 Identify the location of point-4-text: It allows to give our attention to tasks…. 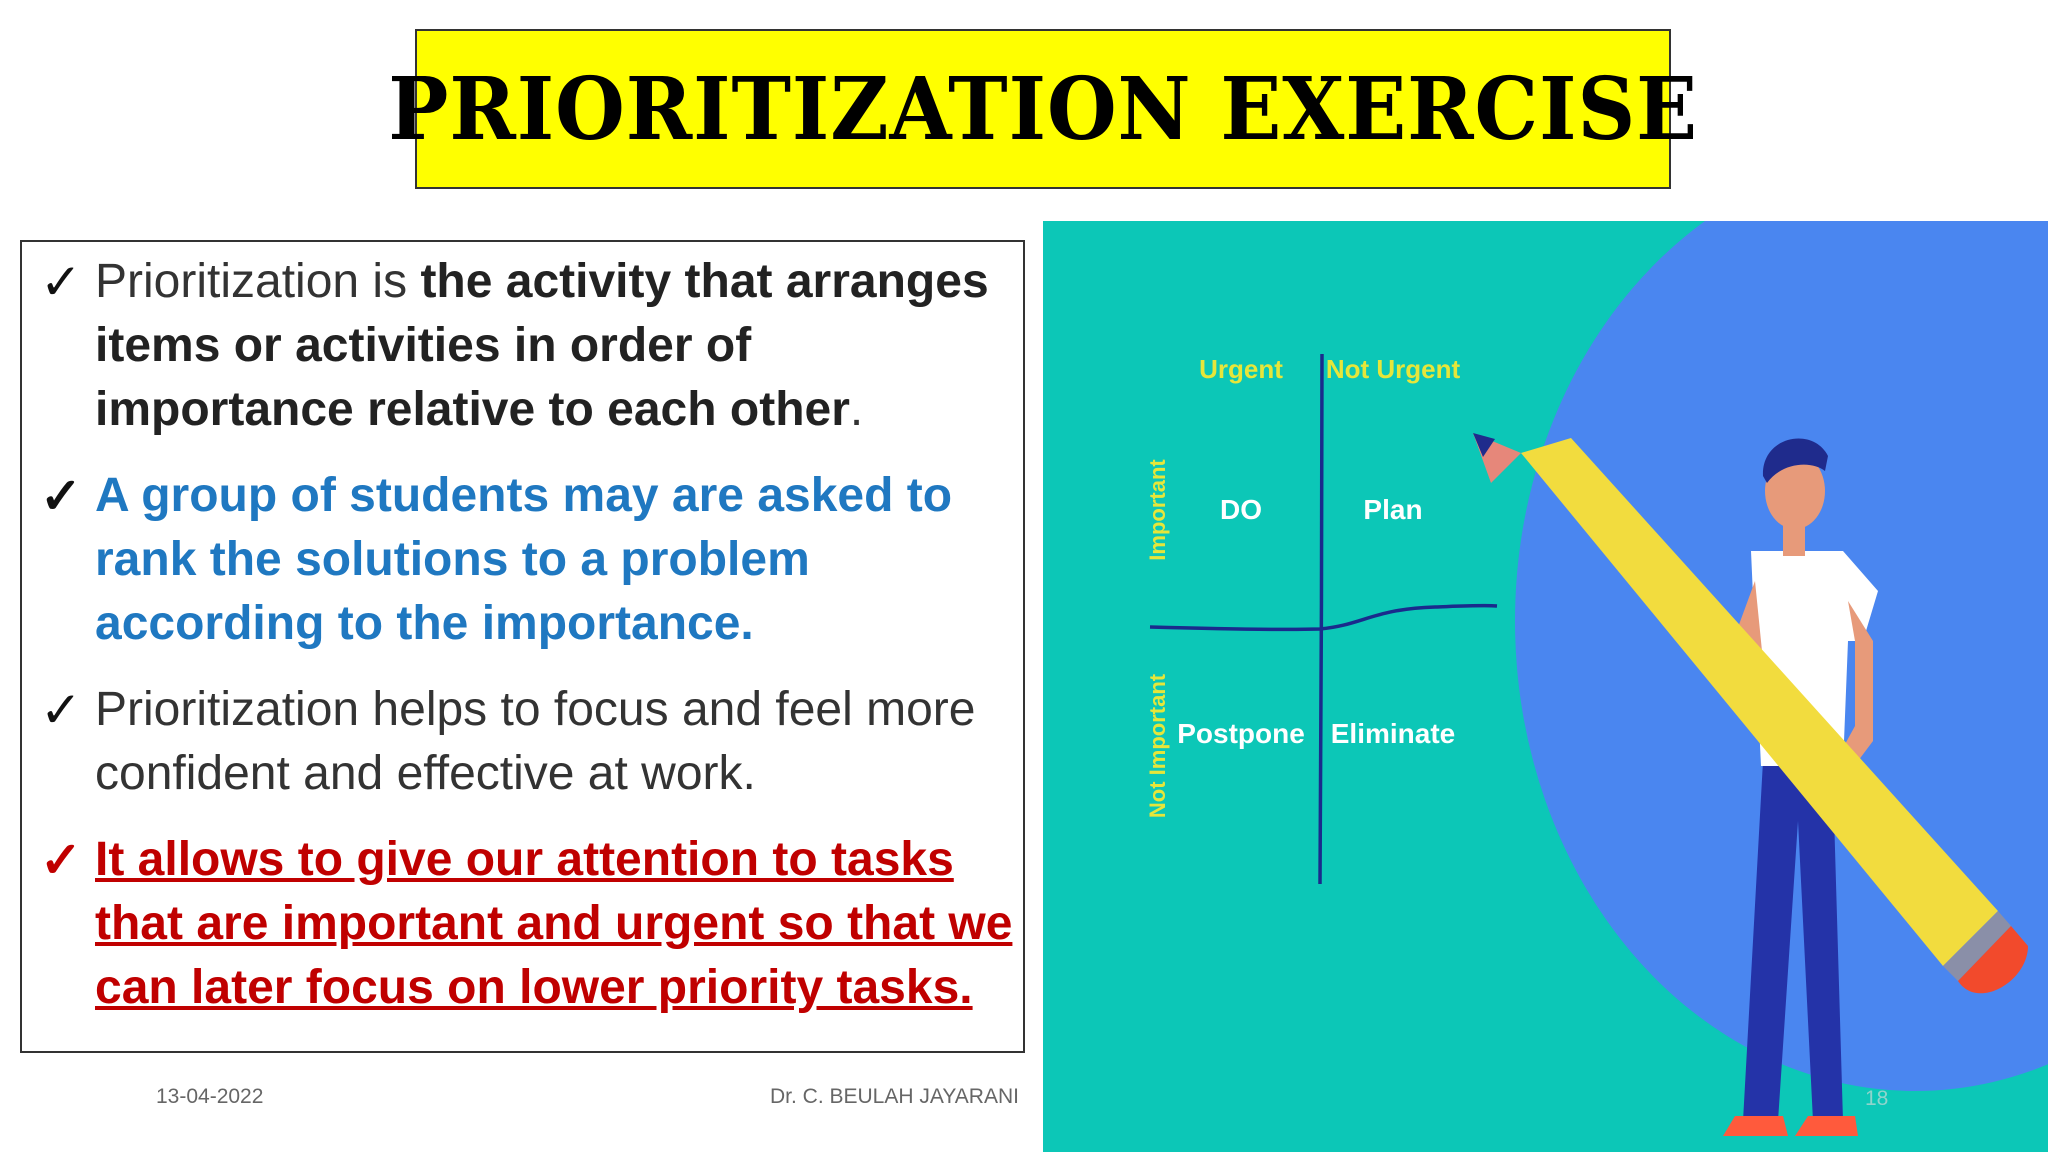
(554, 923).